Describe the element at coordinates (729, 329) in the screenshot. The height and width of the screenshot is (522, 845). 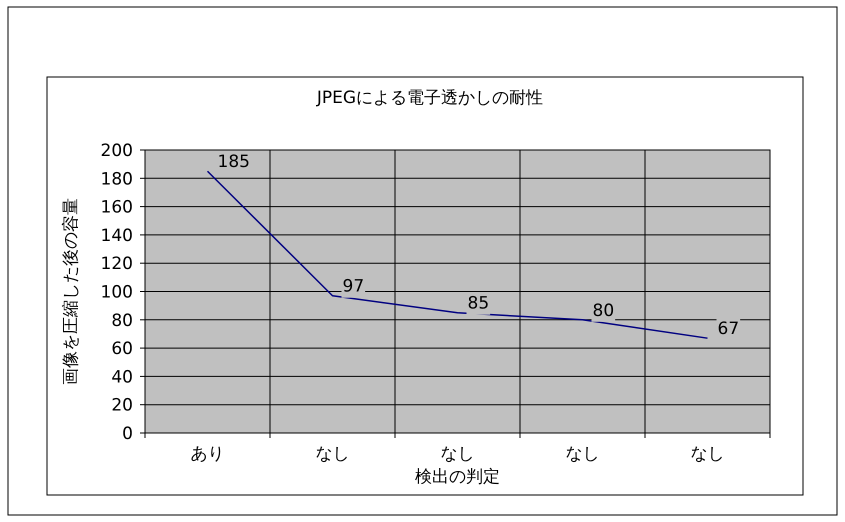
I see `data-label: 67` at that location.